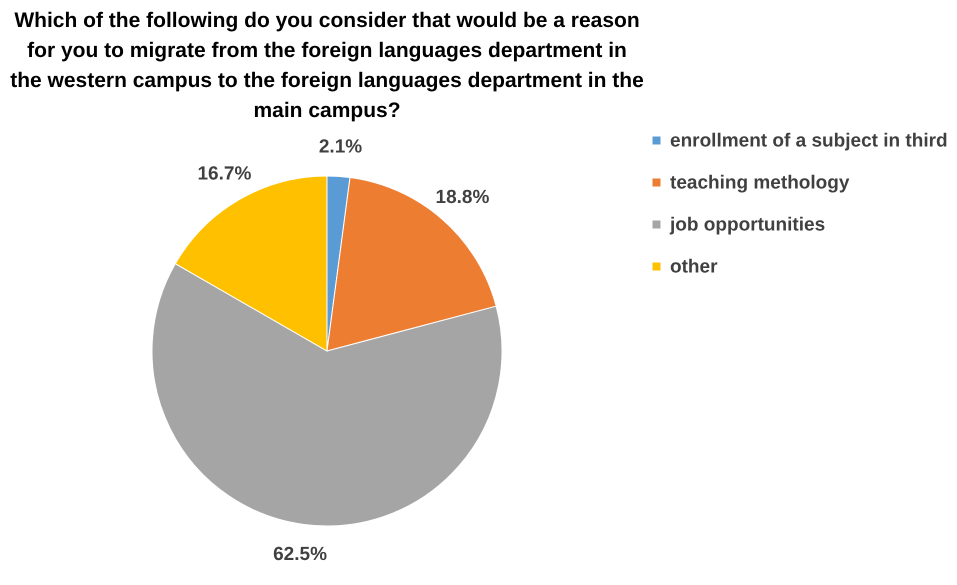 The width and height of the screenshot is (957, 585). I want to click on data-label: 18.8%, so click(463, 197).